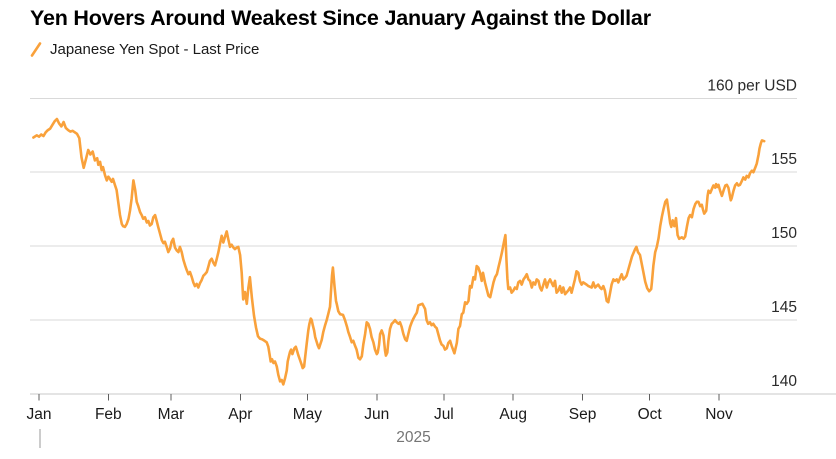  I want to click on month-label-jul: Jul, so click(444, 414).